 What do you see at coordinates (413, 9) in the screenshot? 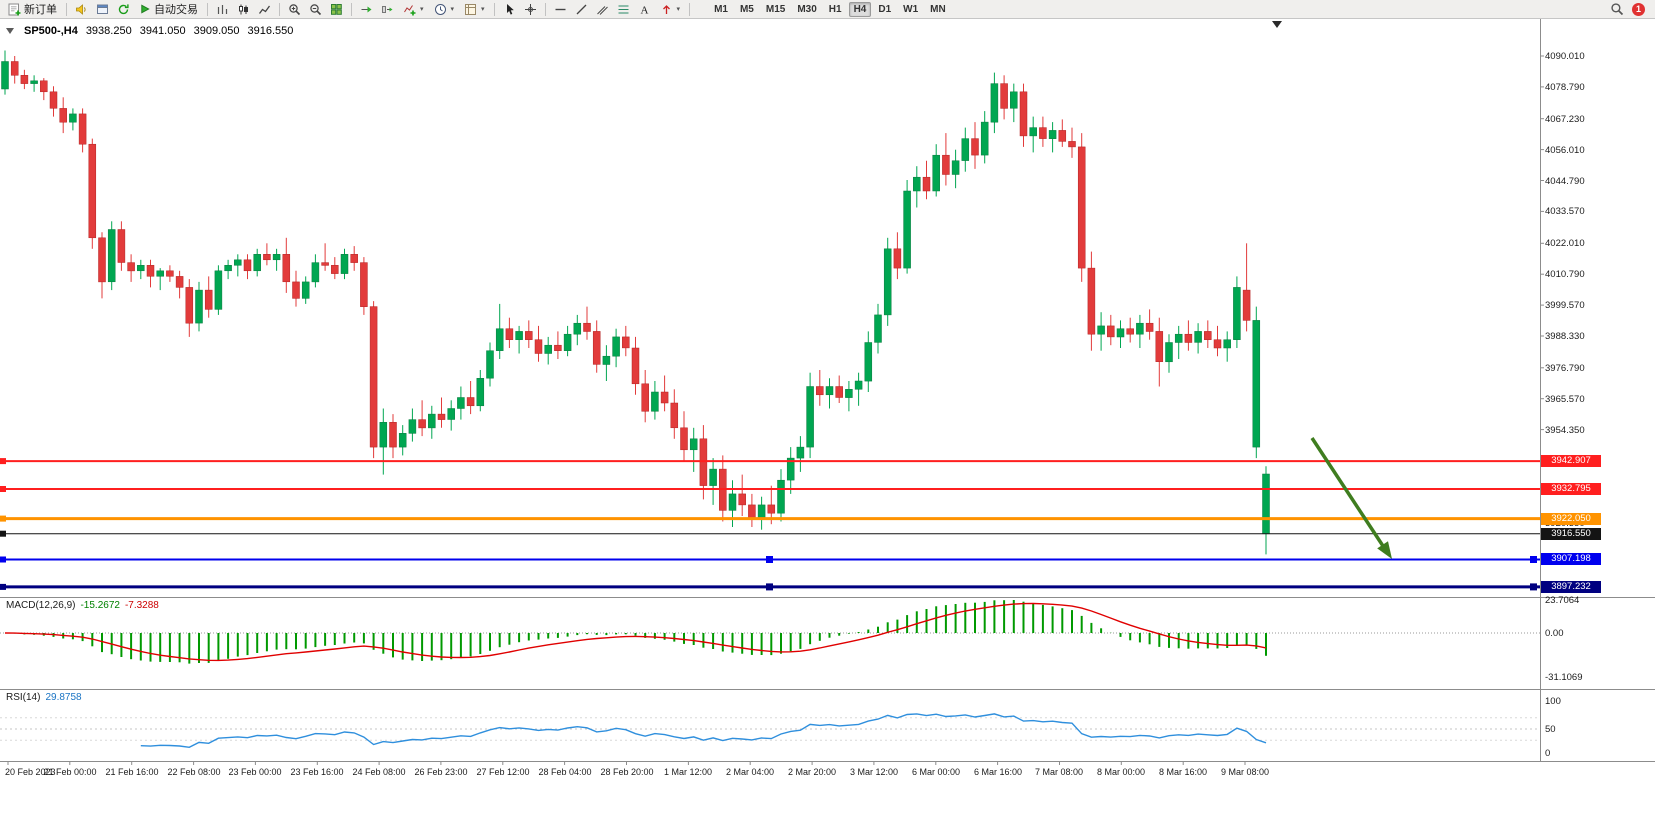
I see `indicators-button` at bounding box center [413, 9].